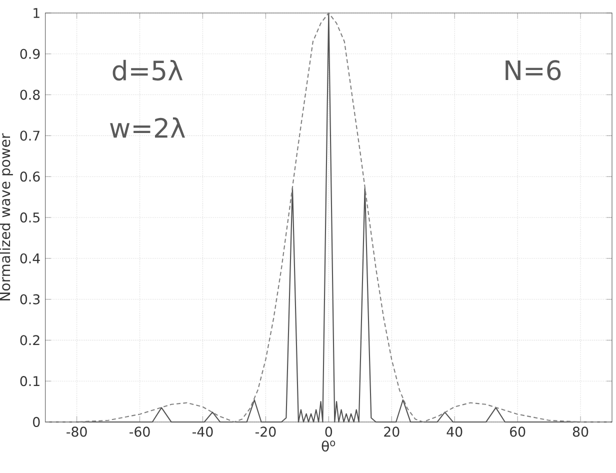  What do you see at coordinates (30, 95) in the screenshot?
I see `y-tick-label: 0.8` at bounding box center [30, 95].